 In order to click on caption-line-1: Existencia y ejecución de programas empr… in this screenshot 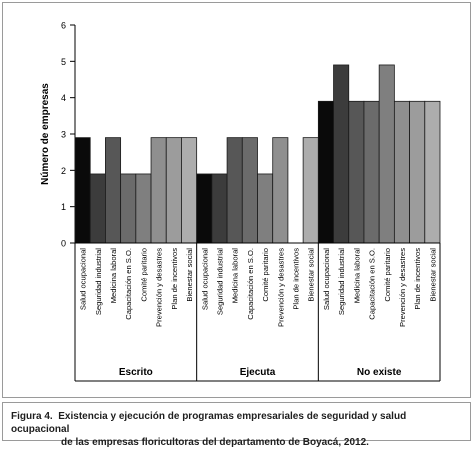, I will do `click(209, 423)`.